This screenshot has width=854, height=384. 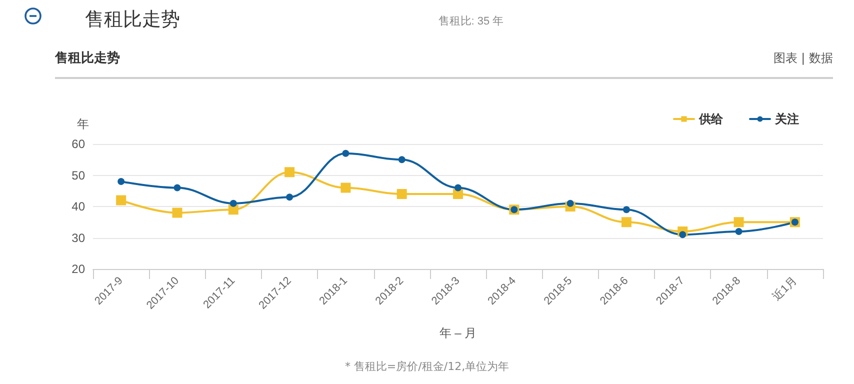 What do you see at coordinates (87, 58) in the screenshot?
I see `text: 售租比走势` at bounding box center [87, 58].